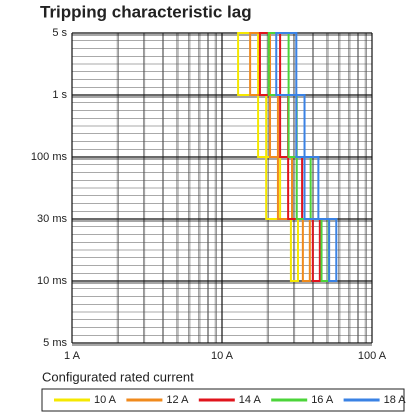 This screenshot has width=416, height=416. I want to click on legend-label: 12 A, so click(177, 400).